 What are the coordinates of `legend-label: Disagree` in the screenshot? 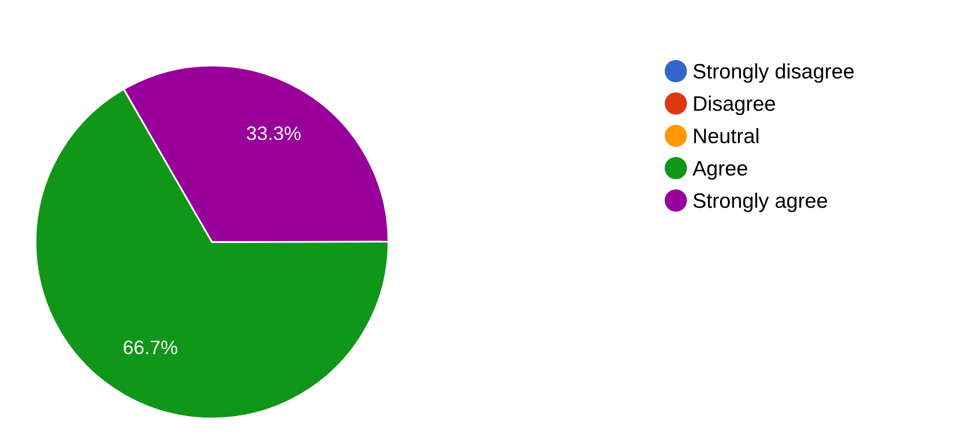 It's located at (734, 106).